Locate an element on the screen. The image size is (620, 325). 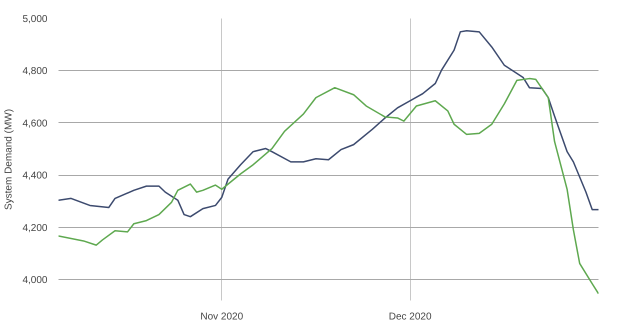
y-tick-label: 4,400 is located at coordinates (35, 176).